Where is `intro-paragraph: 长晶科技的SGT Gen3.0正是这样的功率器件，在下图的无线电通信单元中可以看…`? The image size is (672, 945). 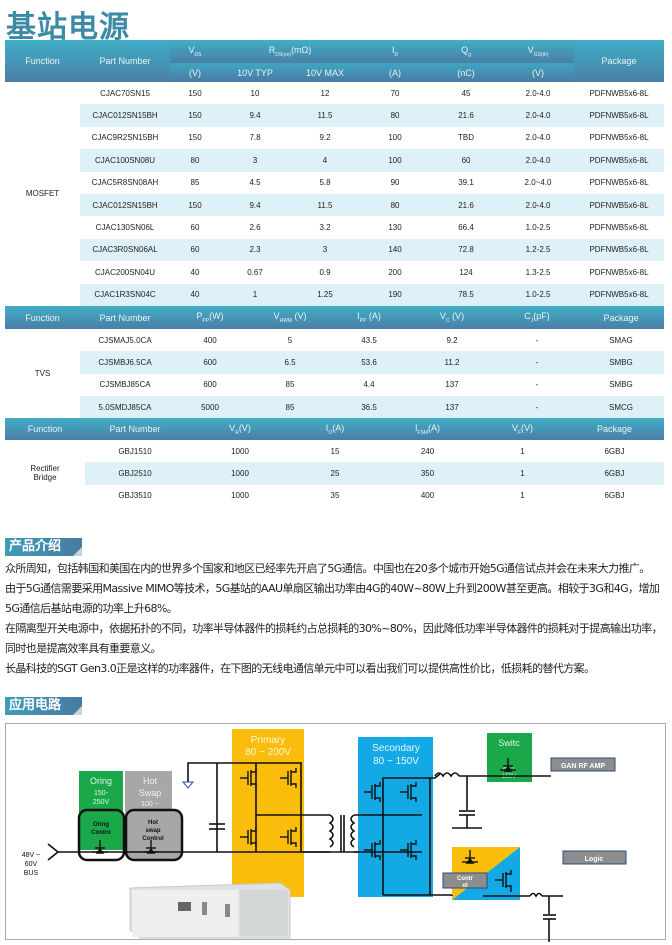 intro-paragraph: 长晶科技的SGT Gen3.0正是这样的功率器件，在下图的无线电通信单元中可以看… is located at coordinates (300, 668).